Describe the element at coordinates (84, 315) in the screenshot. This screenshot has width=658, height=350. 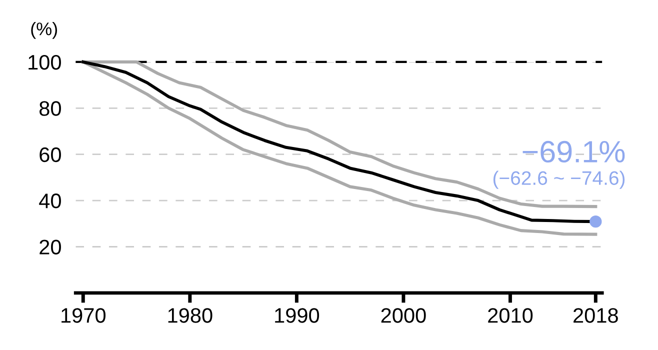
I see `x-tick-label: 1970` at that location.